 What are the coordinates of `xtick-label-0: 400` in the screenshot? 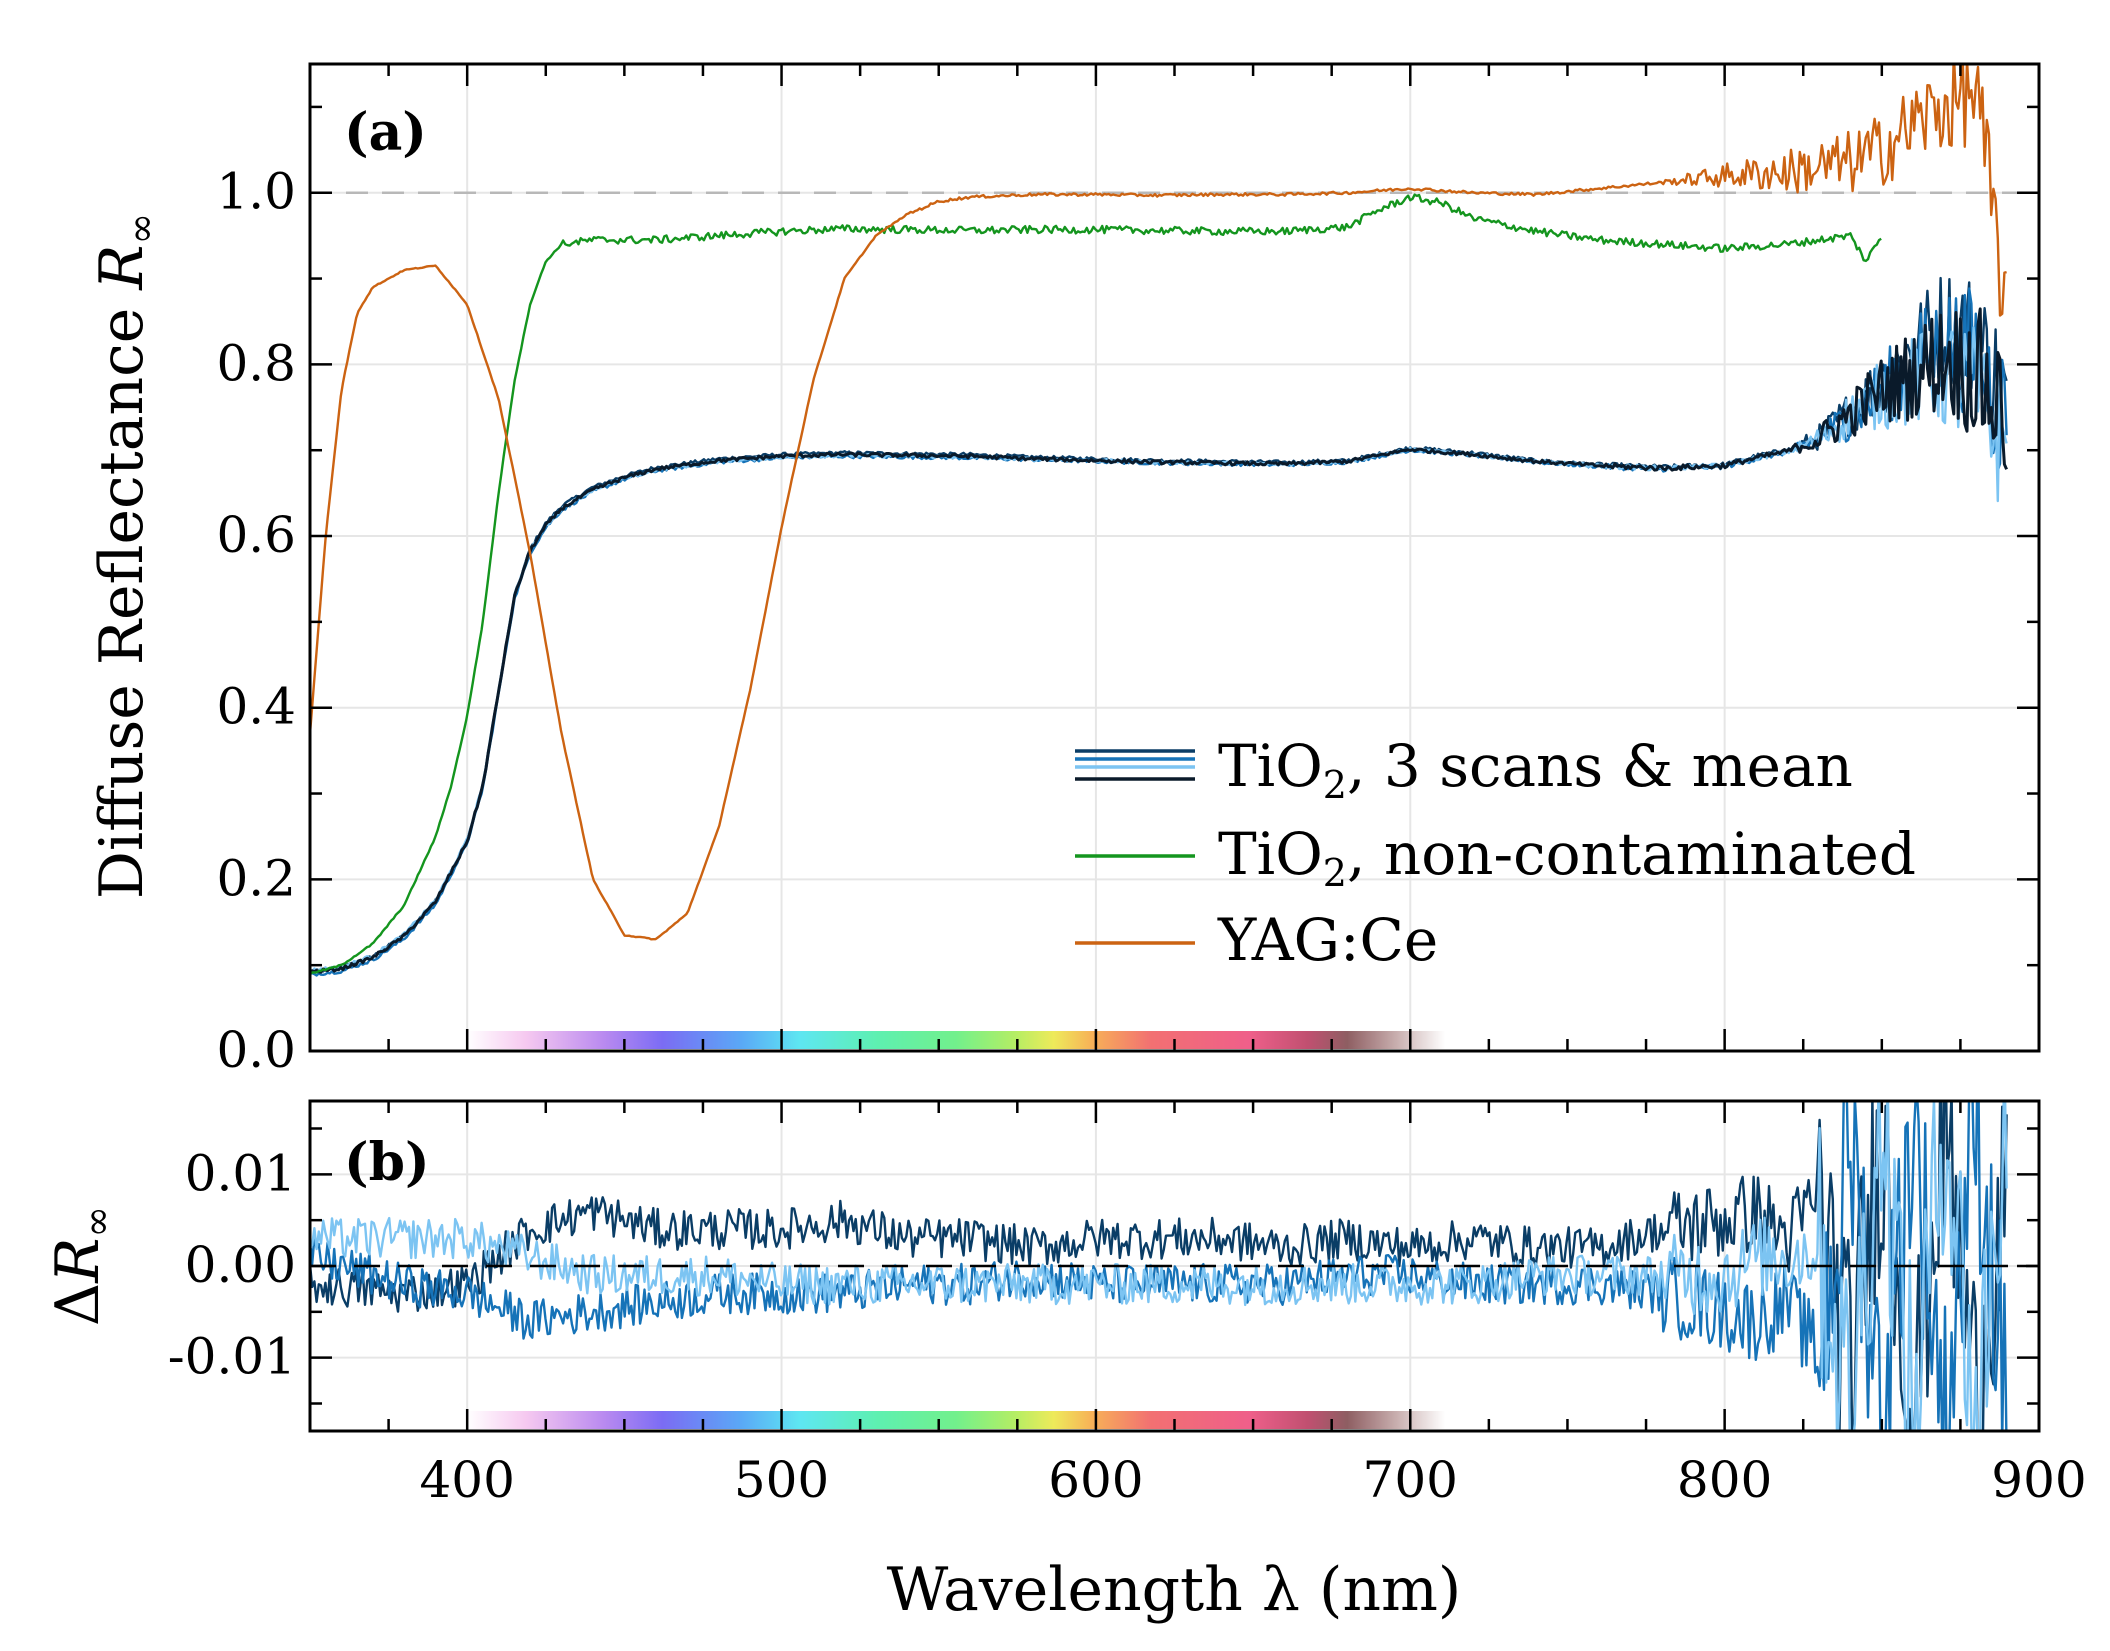 It's located at (466, 1480).